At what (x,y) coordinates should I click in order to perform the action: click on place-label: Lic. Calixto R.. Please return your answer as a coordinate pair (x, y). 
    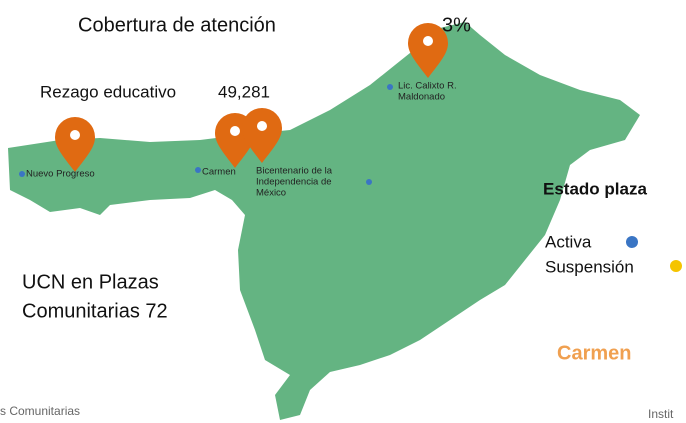
    Looking at the image, I should click on (427, 86).